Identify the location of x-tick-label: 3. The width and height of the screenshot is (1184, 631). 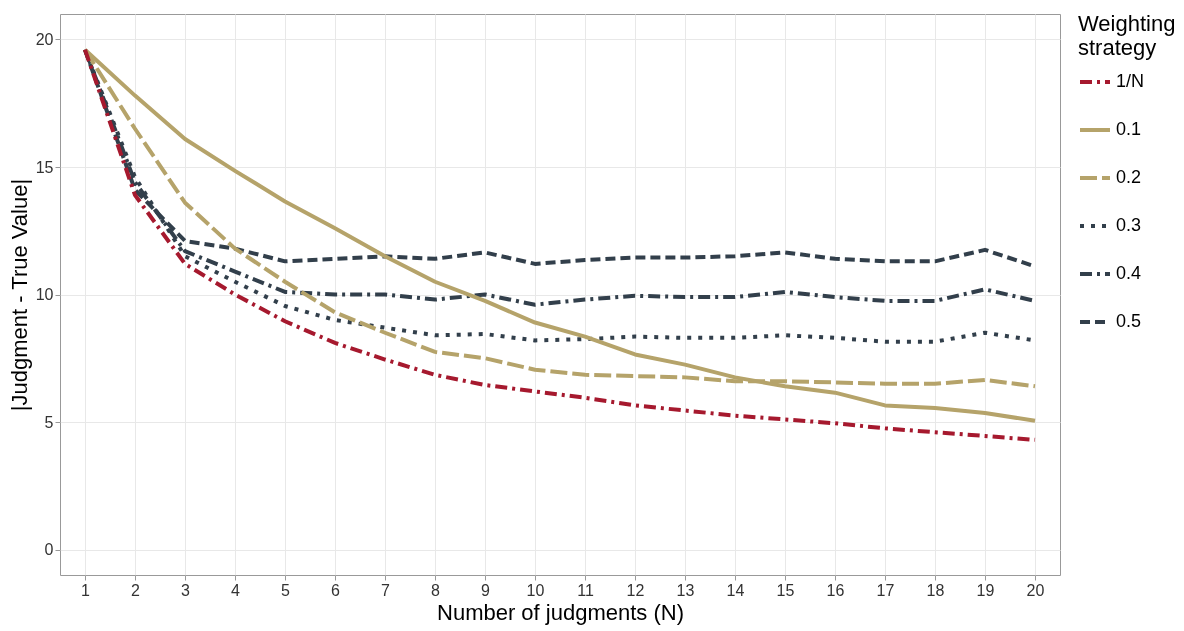
(186, 590).